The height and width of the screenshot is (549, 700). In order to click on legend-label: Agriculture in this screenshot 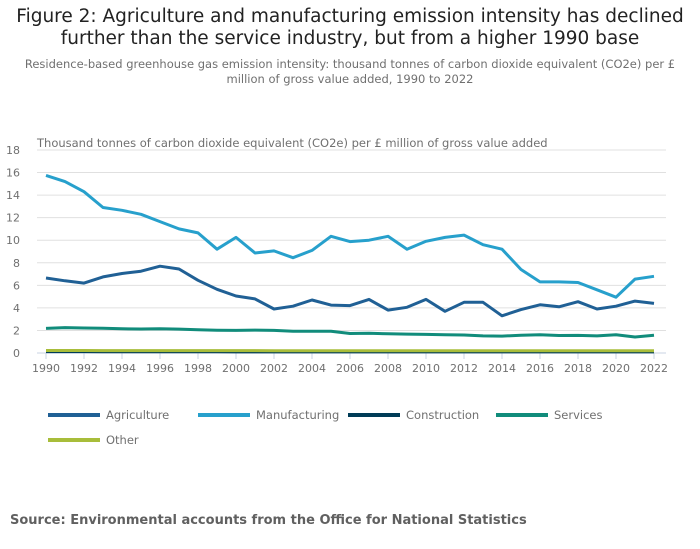, I will do `click(138, 415)`.